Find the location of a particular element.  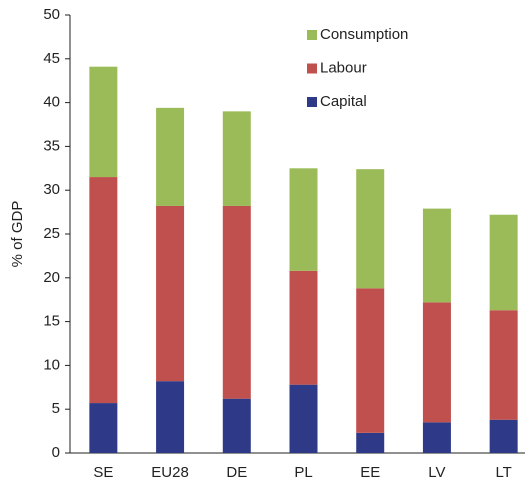

y-tick-label: 35 is located at coordinates (51, 145).